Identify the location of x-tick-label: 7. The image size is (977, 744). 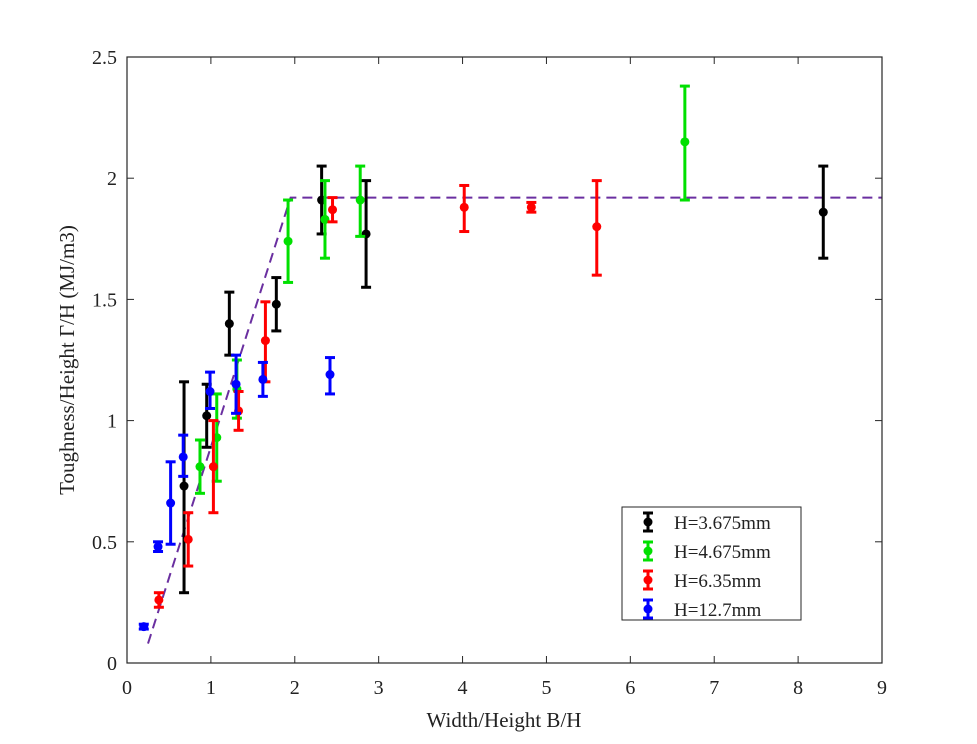
(714, 688).